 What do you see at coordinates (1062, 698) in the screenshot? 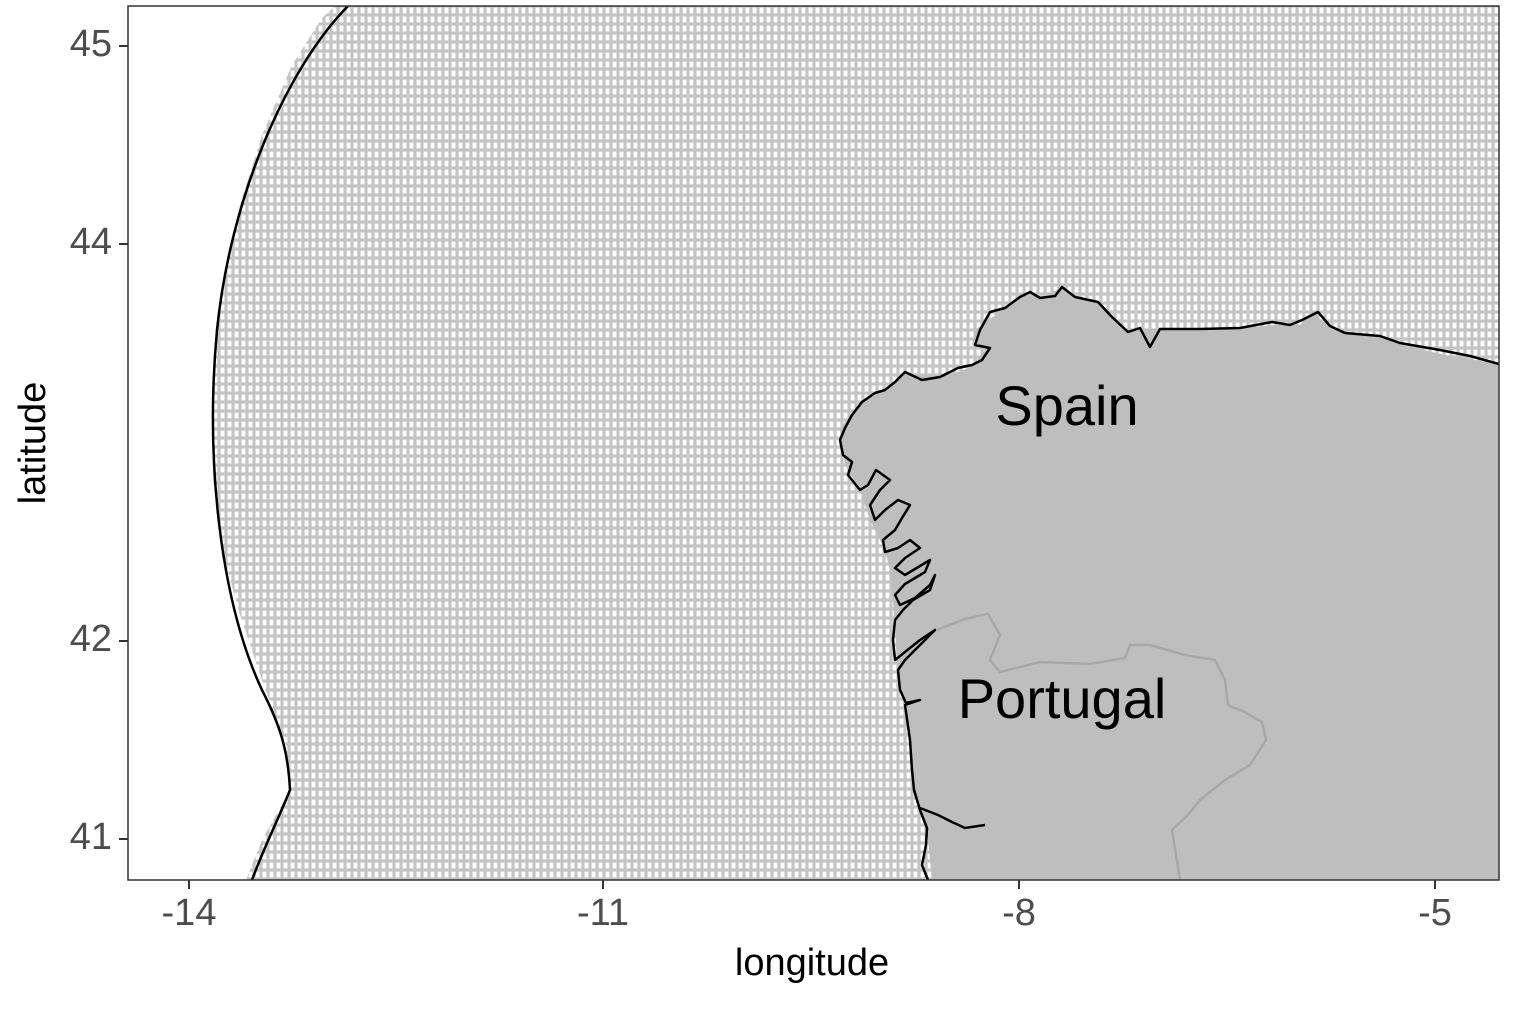
I see `country-label-portugal: Portugal` at bounding box center [1062, 698].